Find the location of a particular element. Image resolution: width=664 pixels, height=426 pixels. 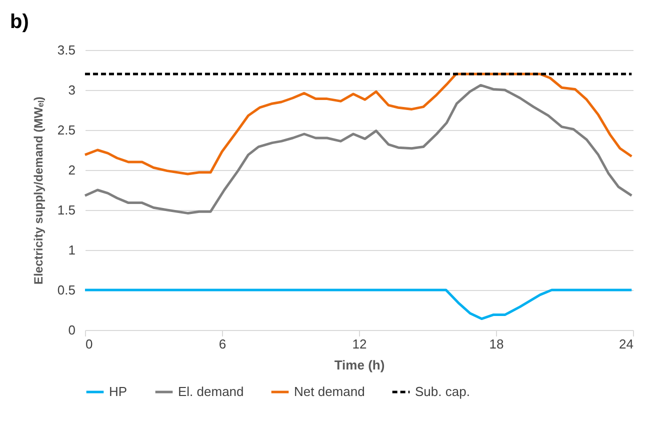

chart-title: b) is located at coordinates (19, 22).